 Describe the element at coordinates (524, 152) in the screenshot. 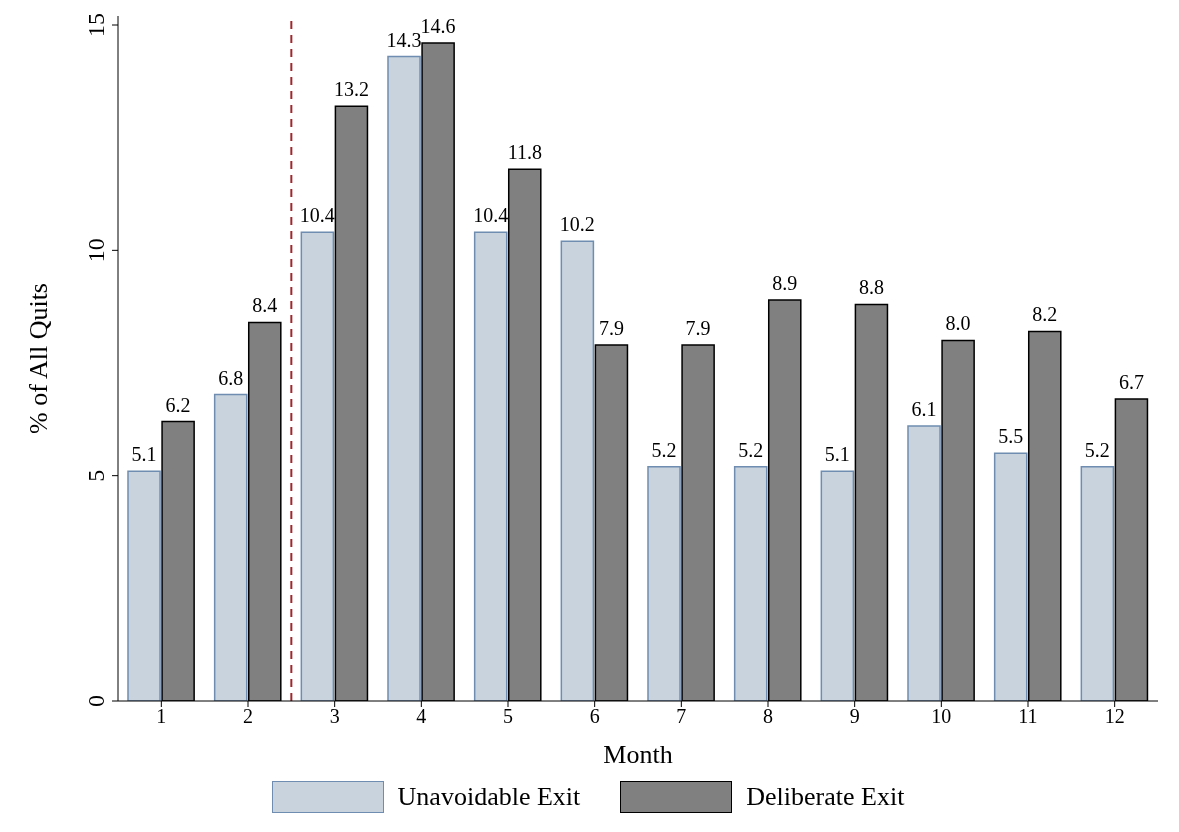

I see `data-label: 11.8` at that location.